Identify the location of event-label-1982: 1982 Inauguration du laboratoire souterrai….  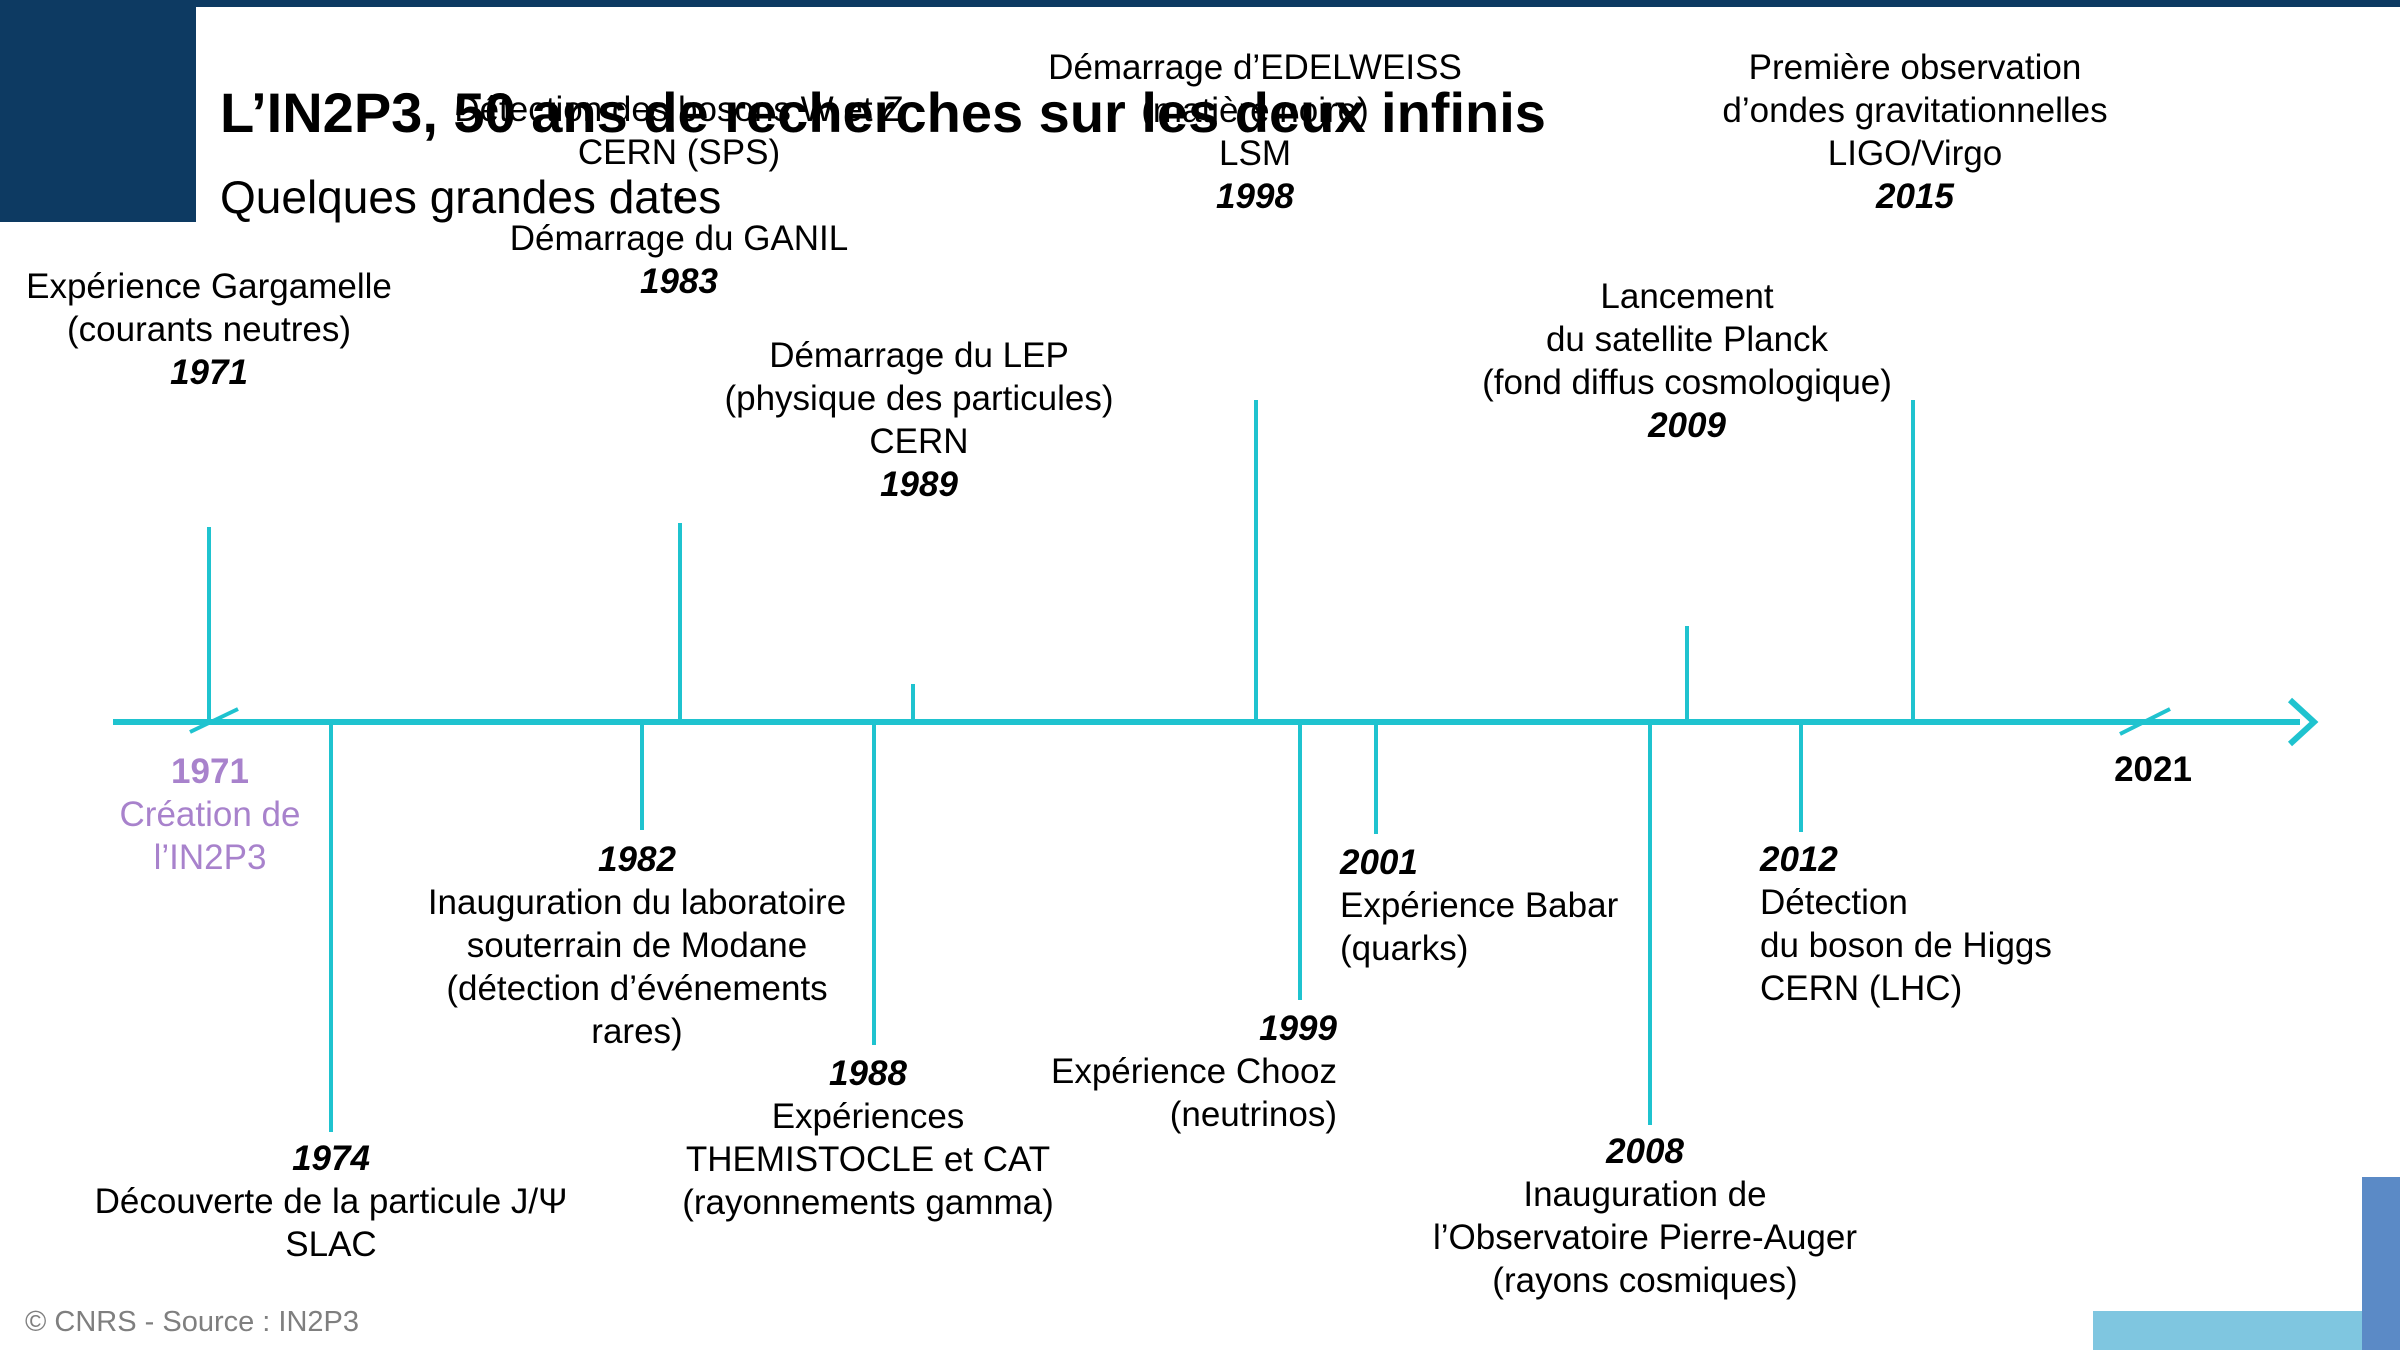
(637, 945).